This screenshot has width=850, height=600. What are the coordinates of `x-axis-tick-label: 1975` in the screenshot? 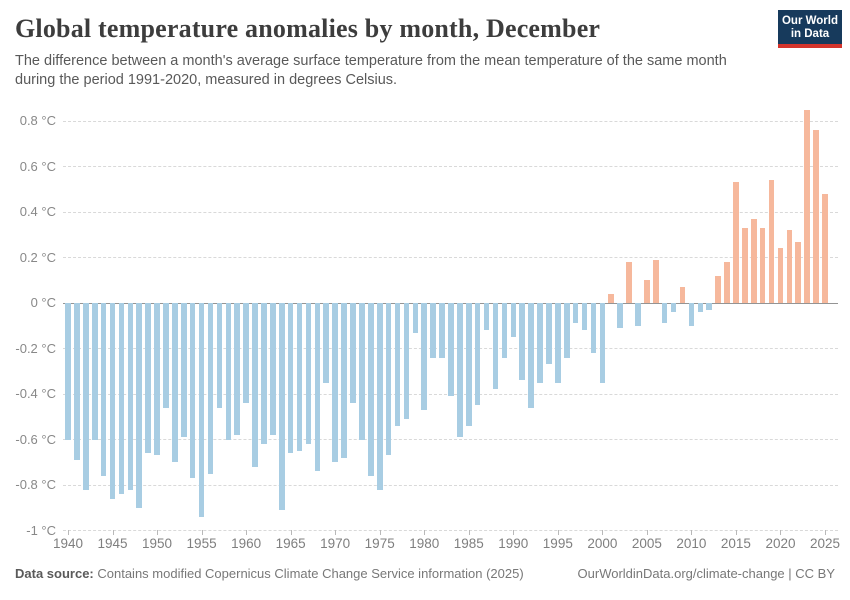 It's located at (379, 543).